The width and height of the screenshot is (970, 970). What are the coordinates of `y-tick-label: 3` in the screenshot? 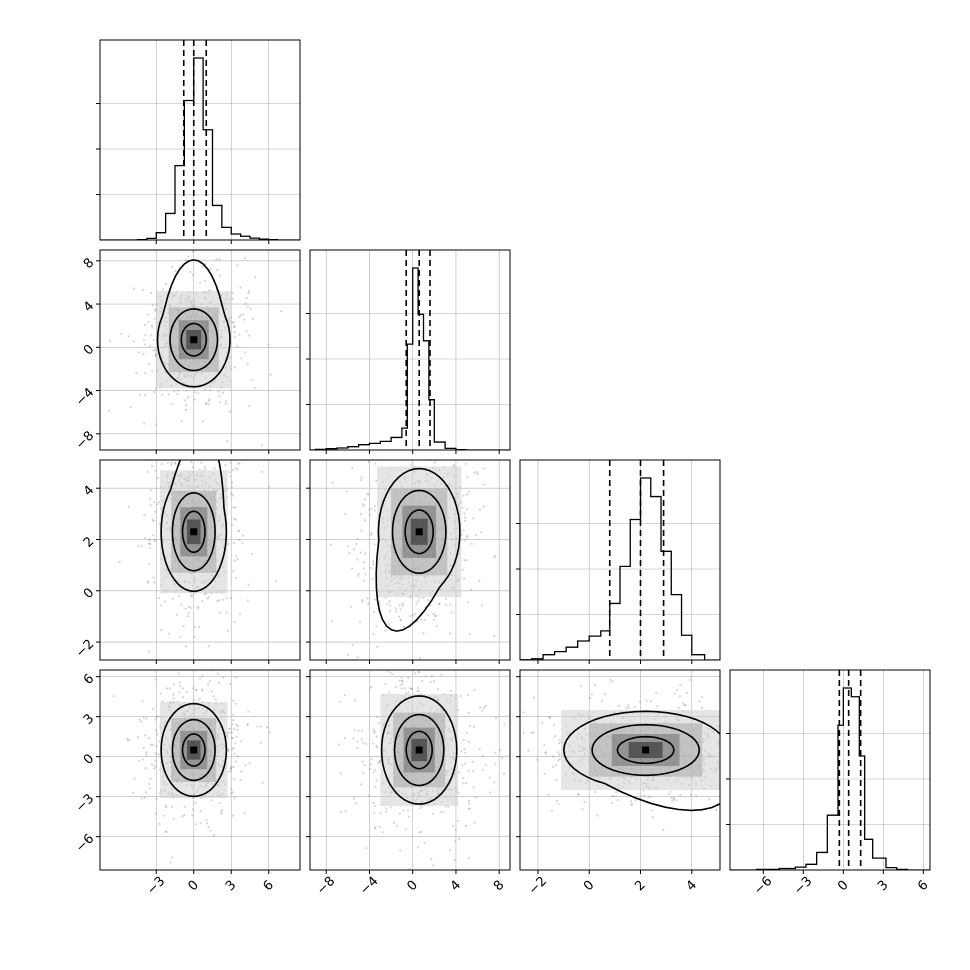 It's located at (89, 719).